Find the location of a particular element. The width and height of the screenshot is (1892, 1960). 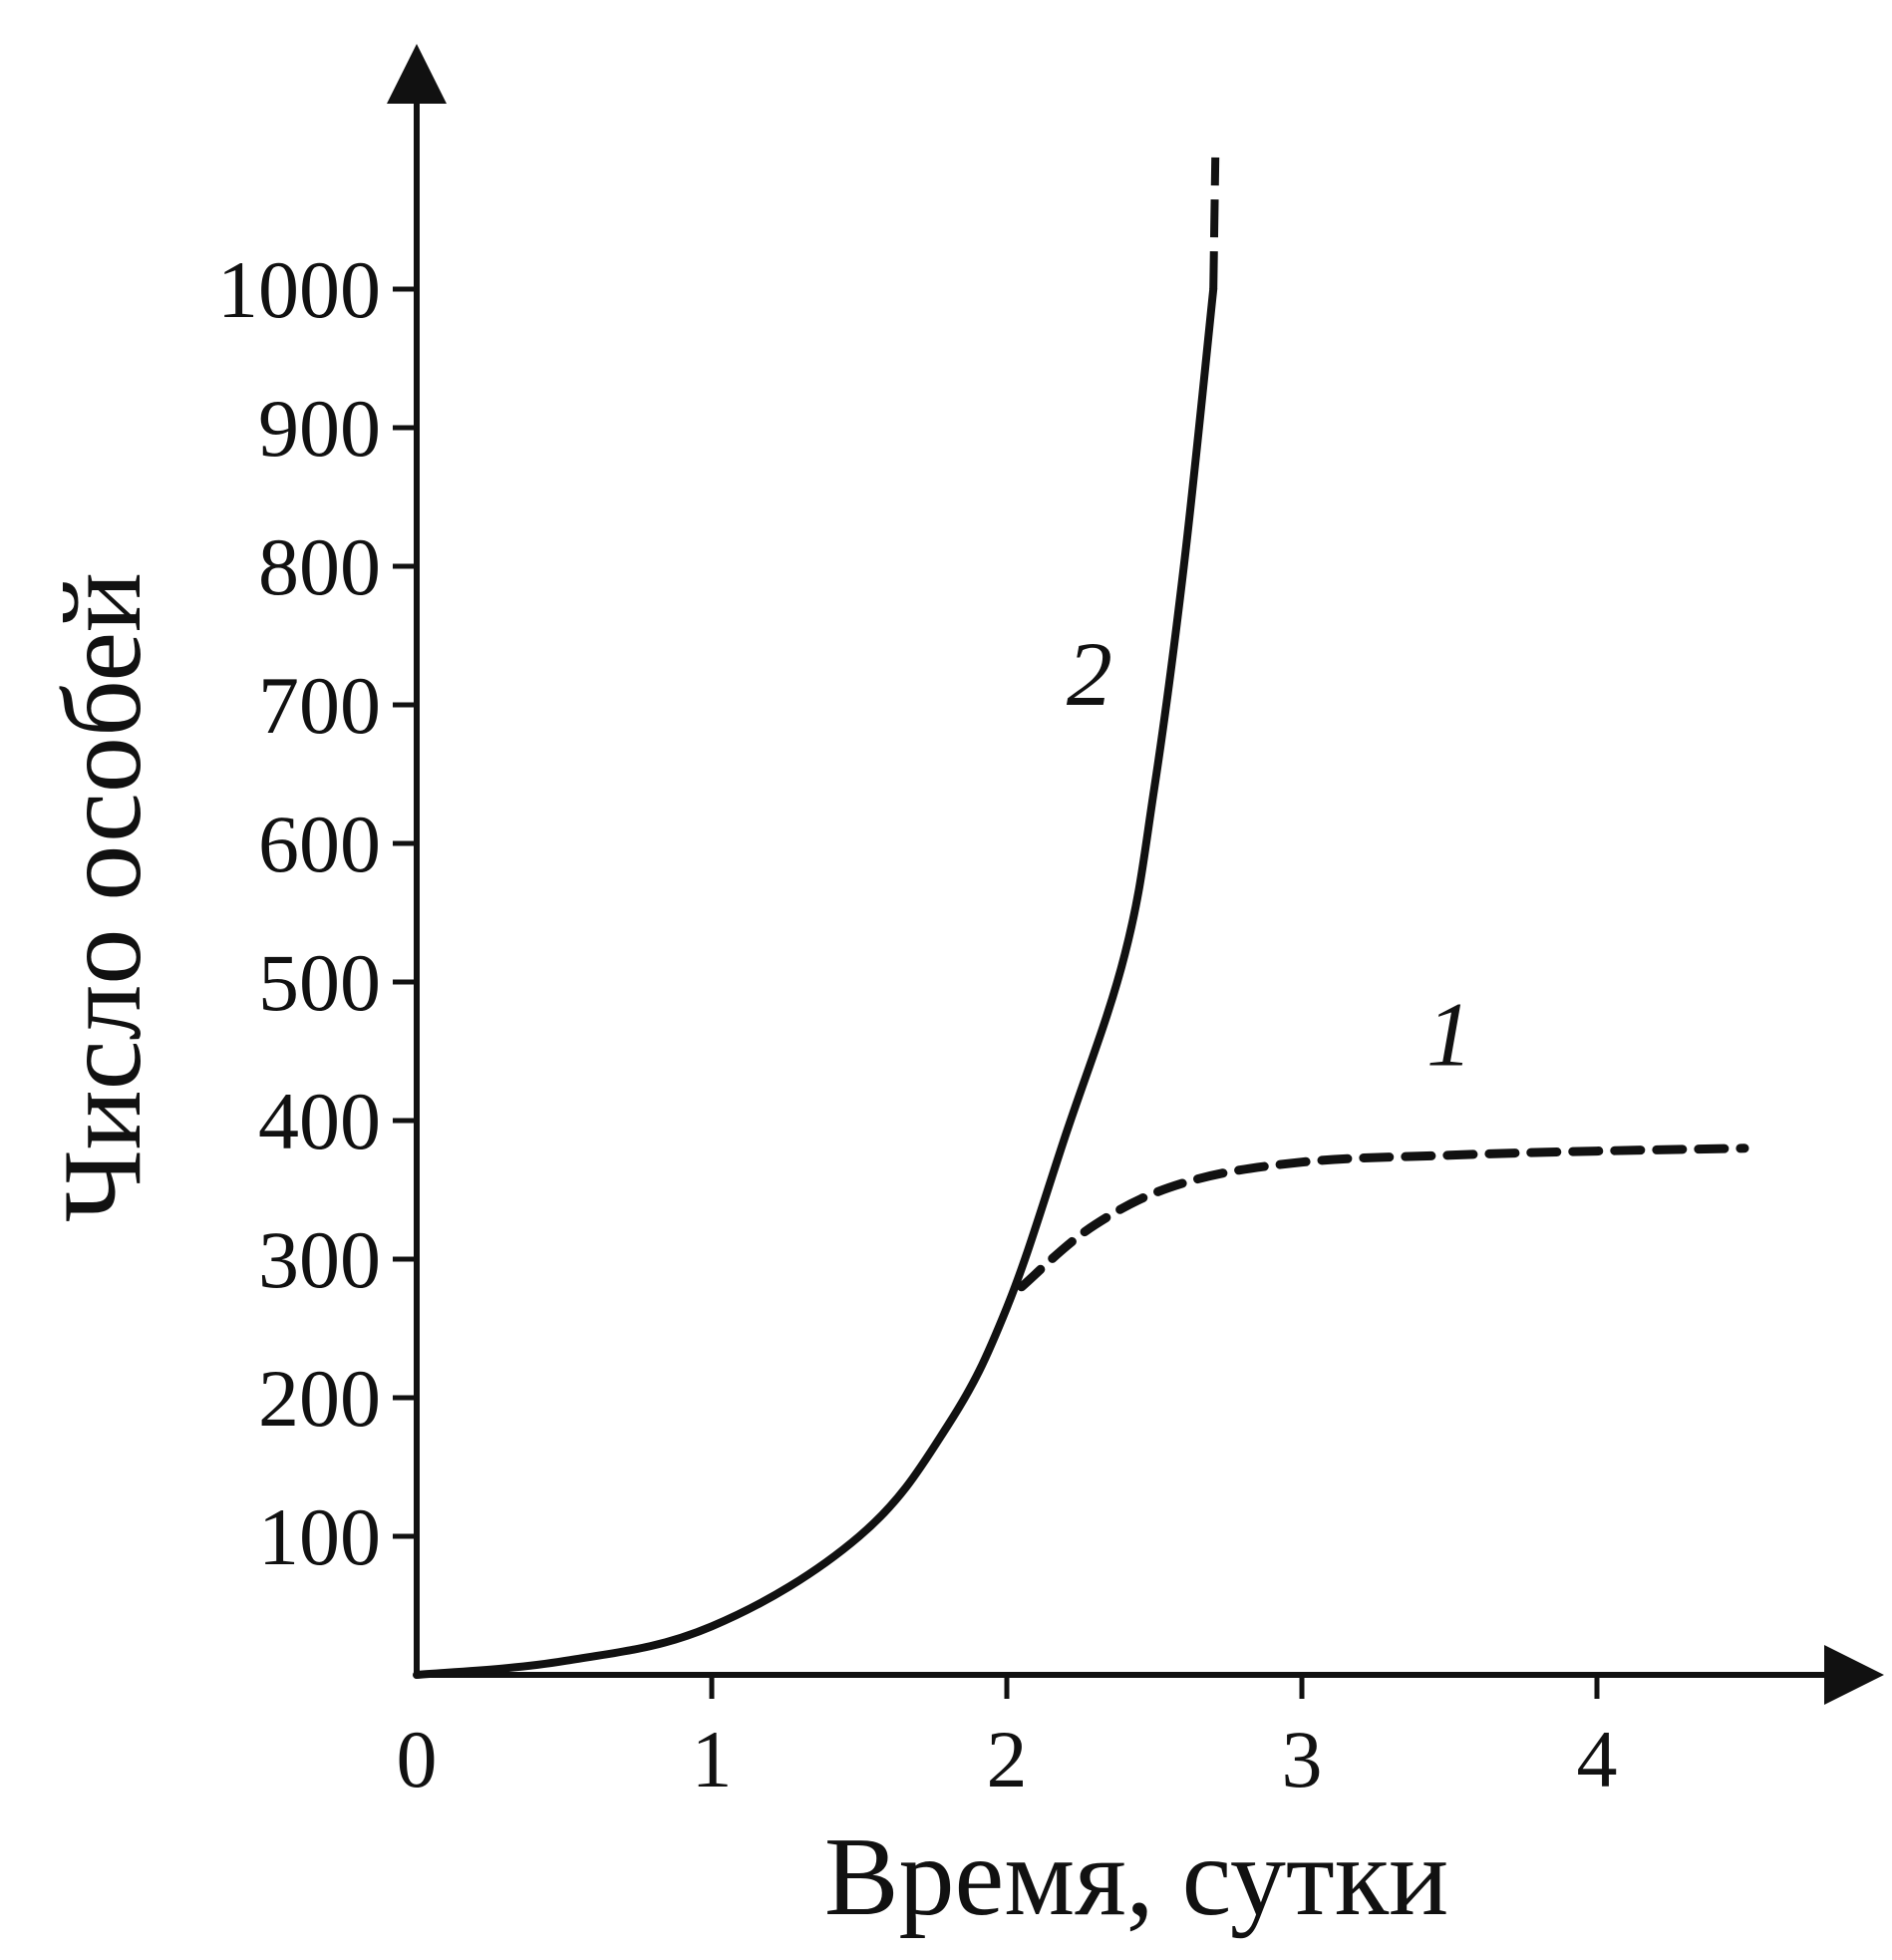

x-tick-label: 4 is located at coordinates (1597, 1759).